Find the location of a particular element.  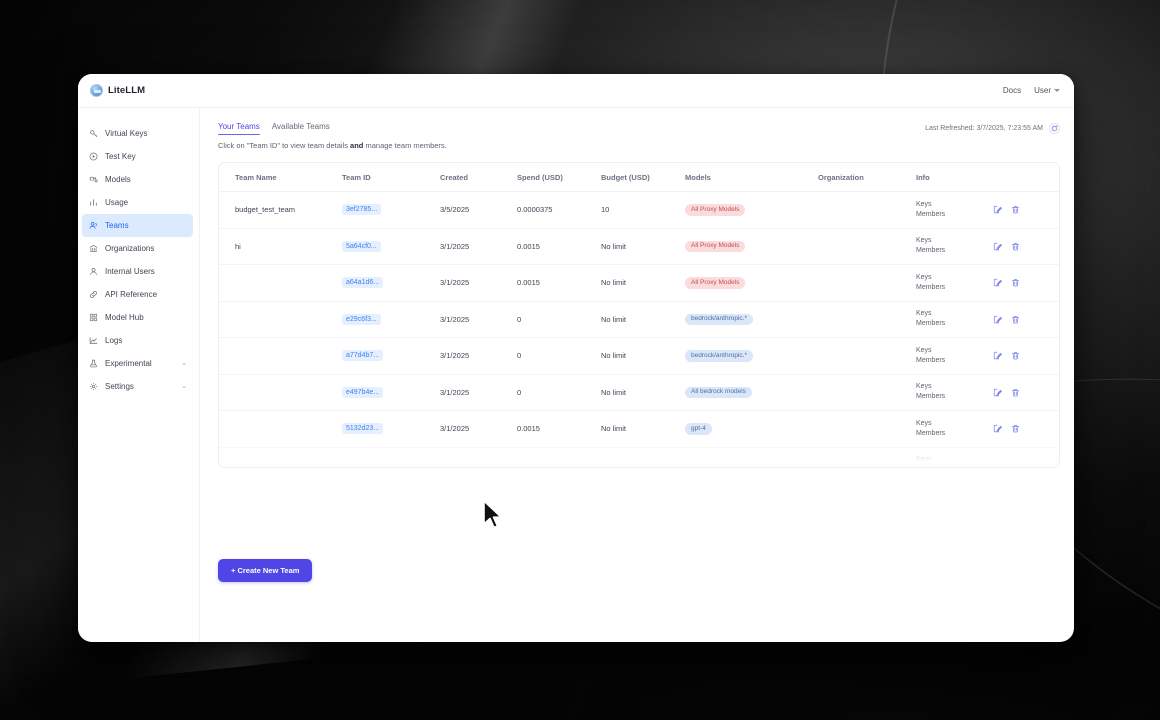

teams-tabs: Your Teams Available Teams is located at coordinates (274, 128).